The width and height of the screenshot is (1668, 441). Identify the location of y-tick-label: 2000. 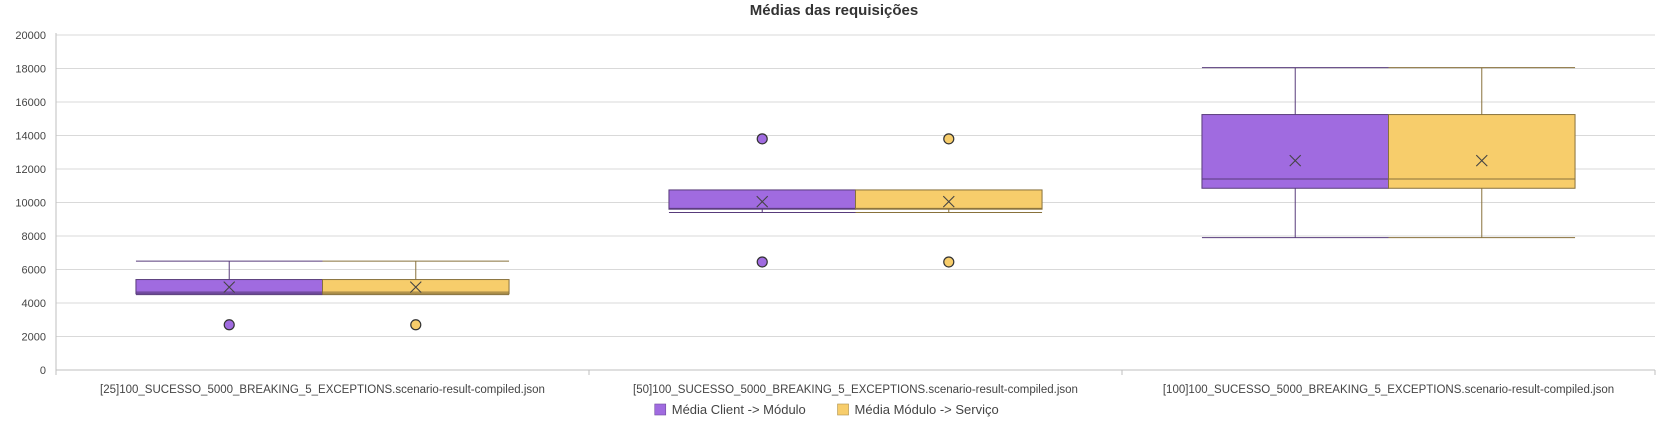
(34, 338).